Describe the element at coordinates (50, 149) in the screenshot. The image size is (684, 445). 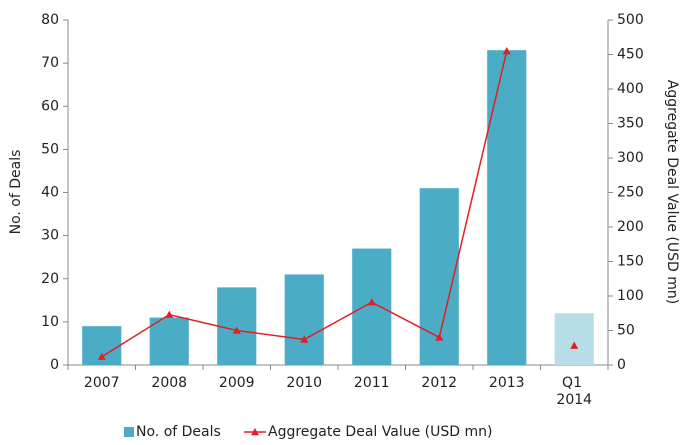
I see `y-tick-label: 50` at that location.